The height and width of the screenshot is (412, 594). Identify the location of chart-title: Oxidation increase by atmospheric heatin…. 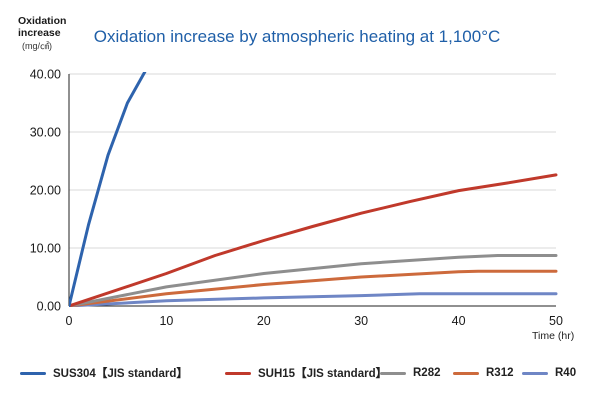
(297, 36).